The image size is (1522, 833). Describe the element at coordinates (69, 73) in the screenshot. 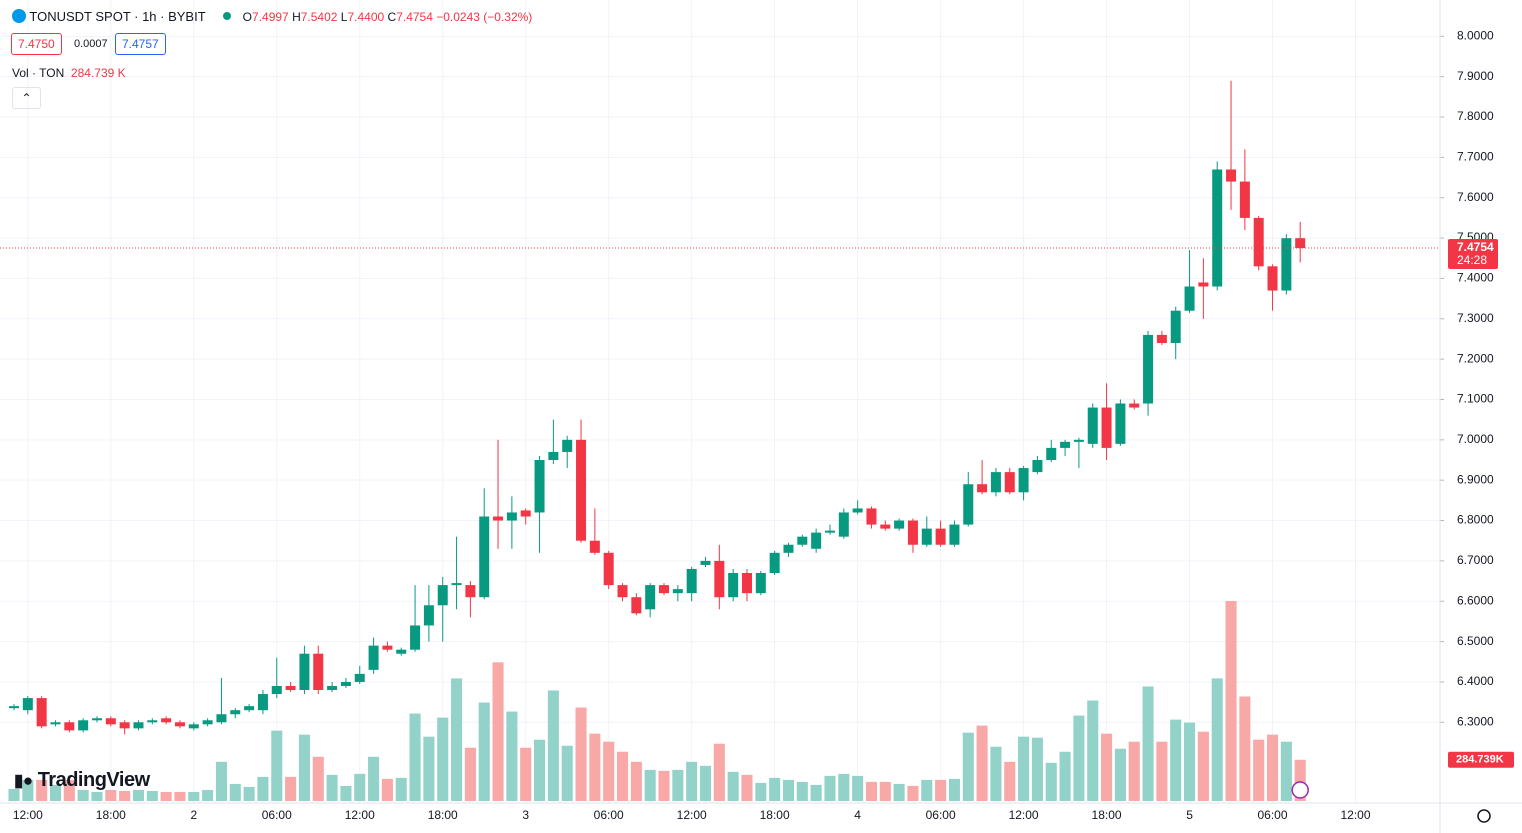

I see `volume-legend: Vol · TON 284.739 K` at that location.